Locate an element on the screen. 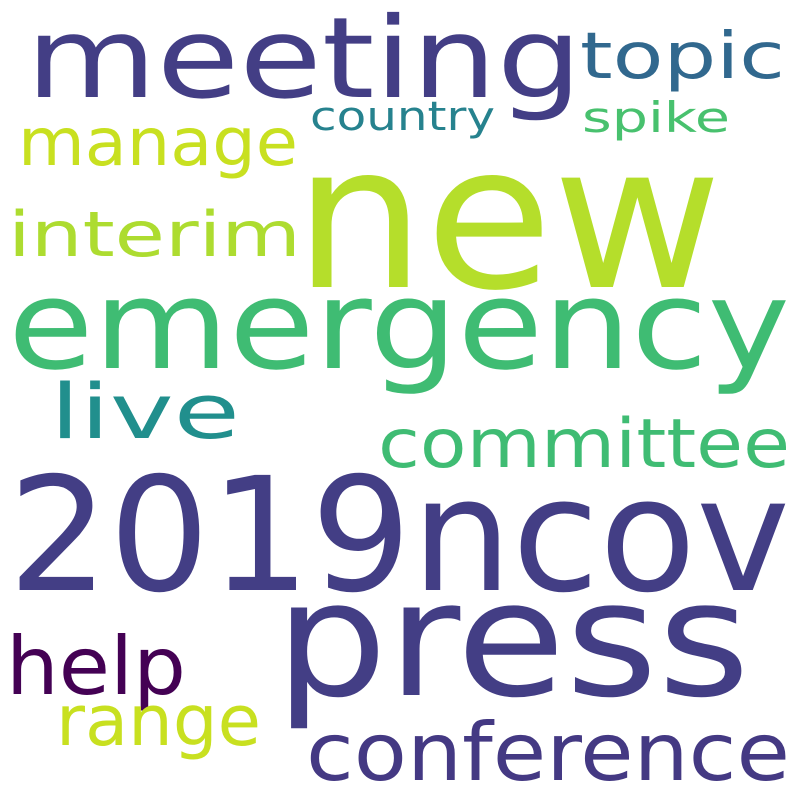 Image resolution: width=800 pixels, height=800 pixels. word-committee: committee is located at coordinates (584, 444).